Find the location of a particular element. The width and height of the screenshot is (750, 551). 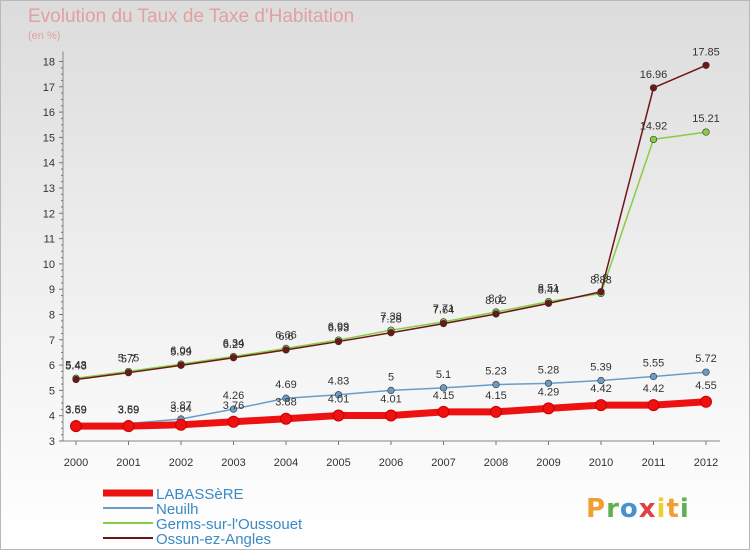

x-tick-label: 2005 is located at coordinates (338, 463).